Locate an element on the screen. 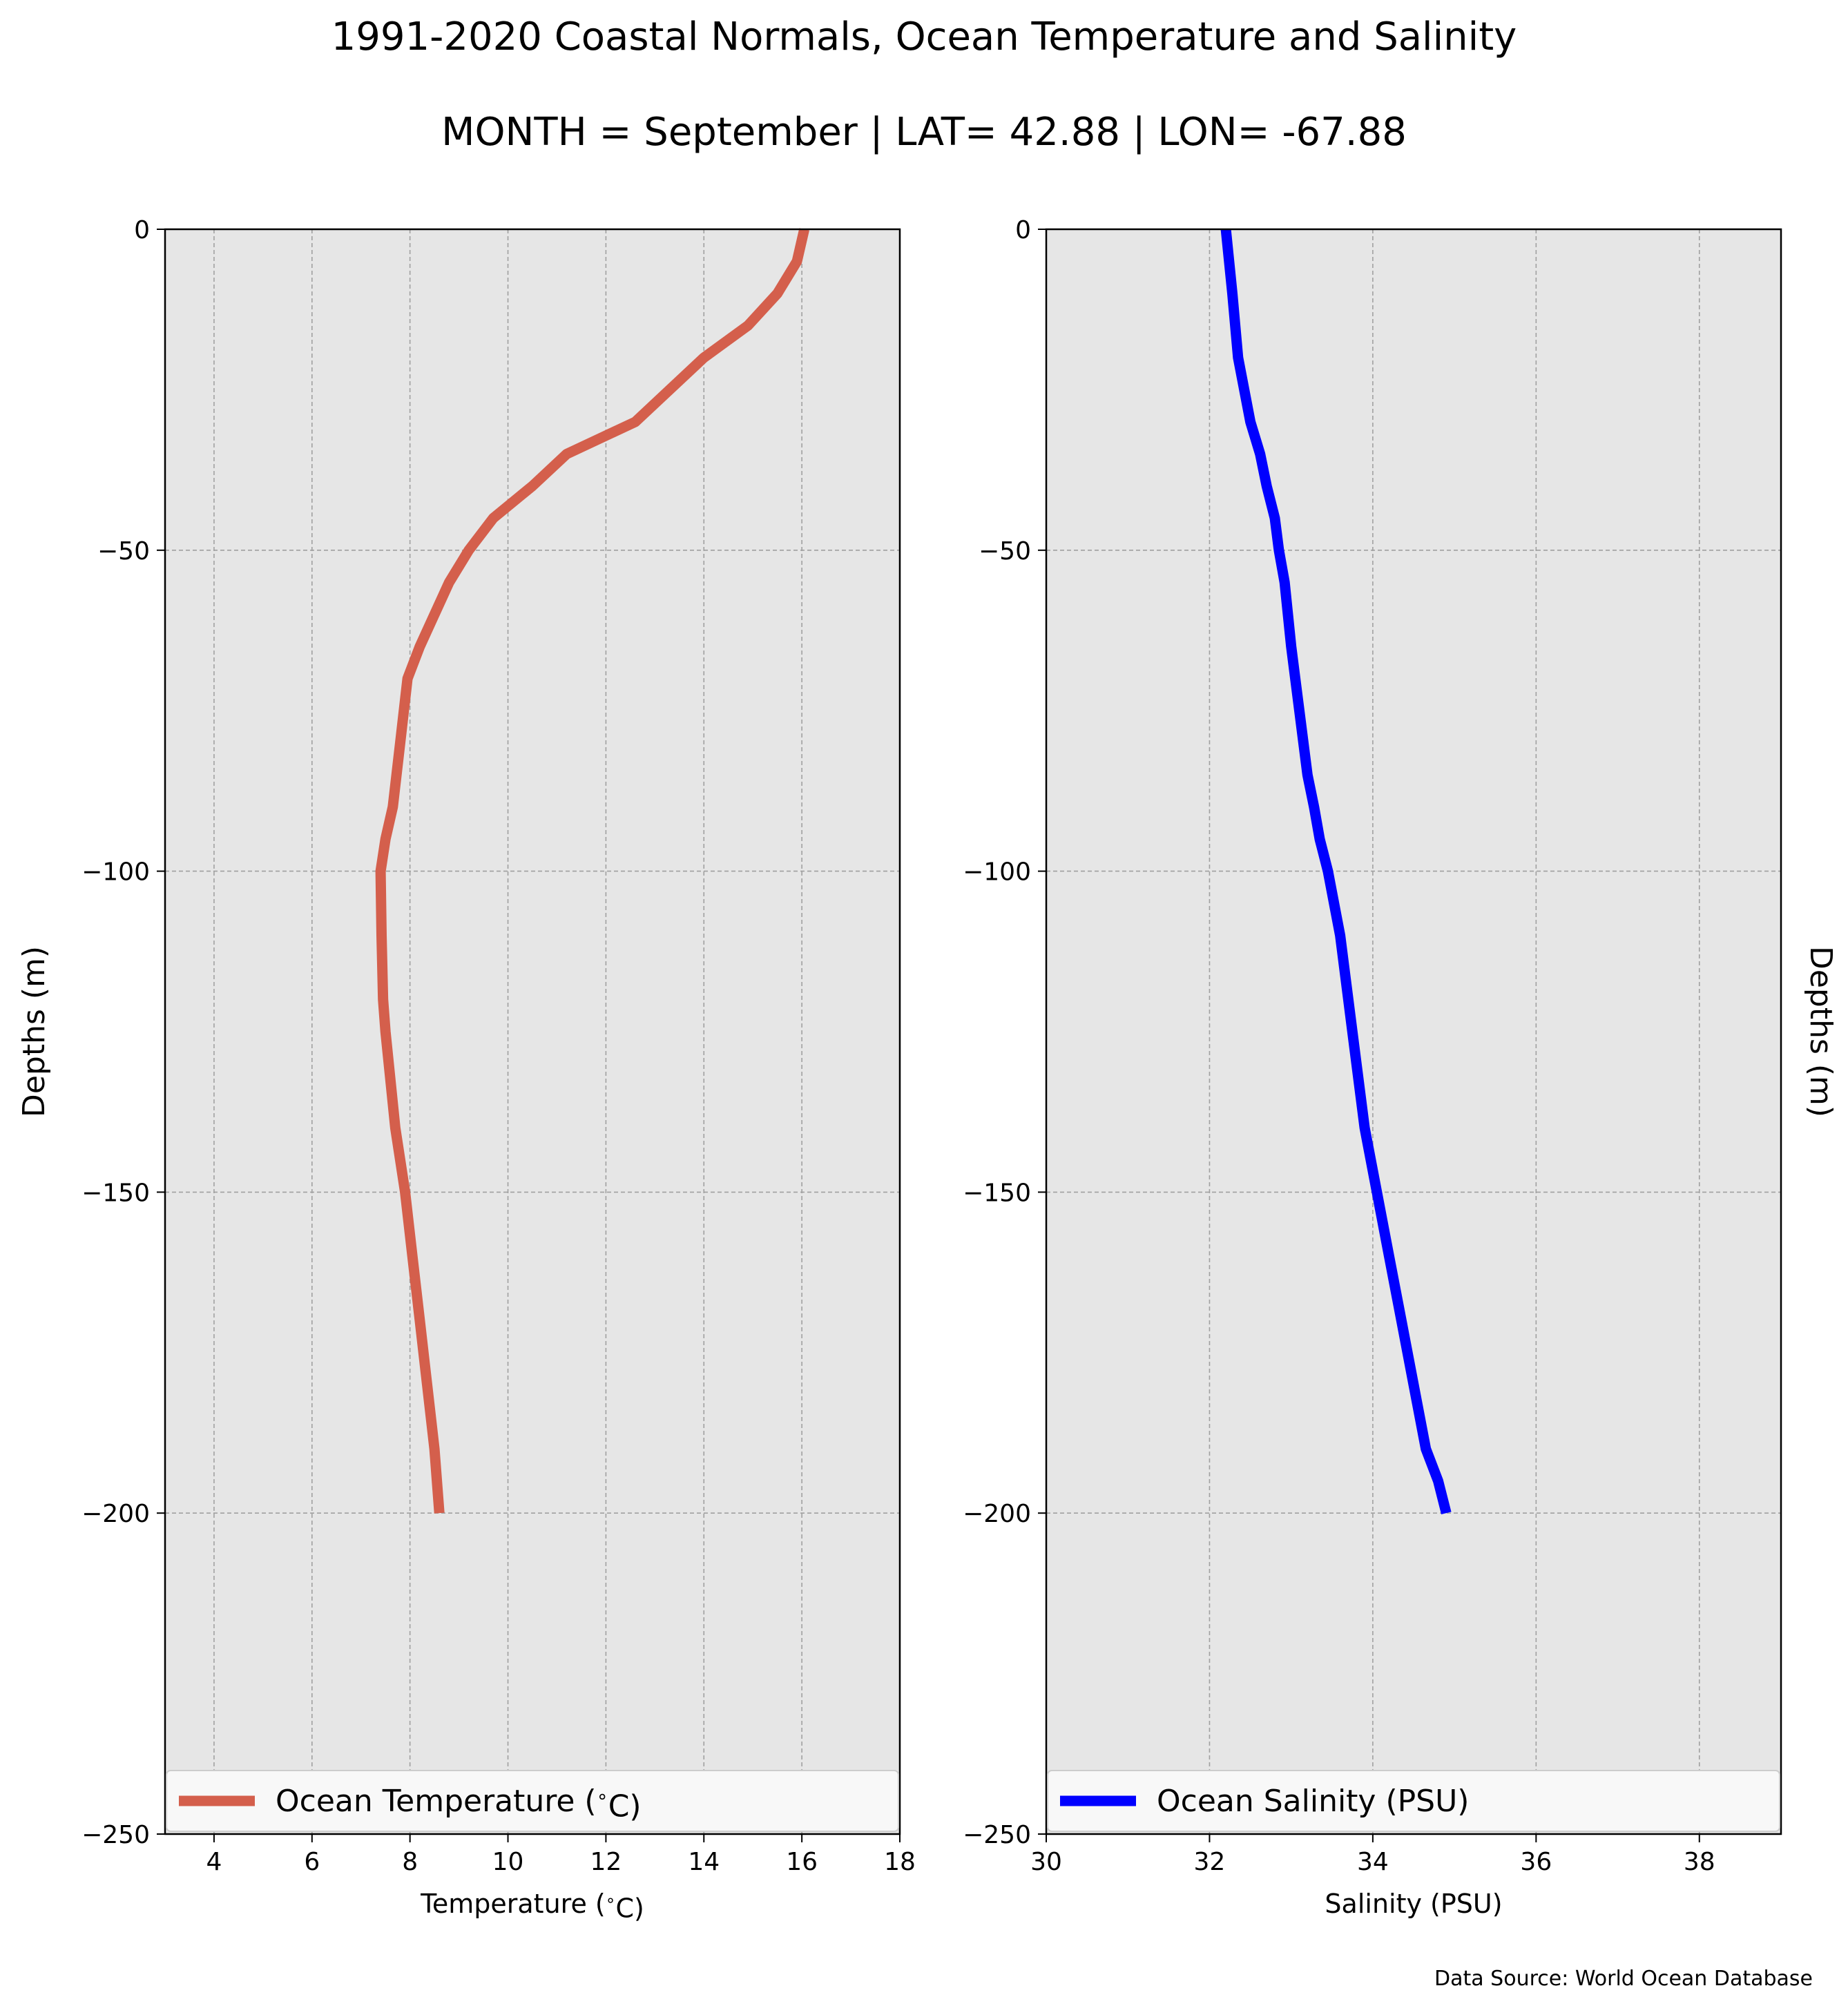  x-tick-label: 8 is located at coordinates (410, 1862).